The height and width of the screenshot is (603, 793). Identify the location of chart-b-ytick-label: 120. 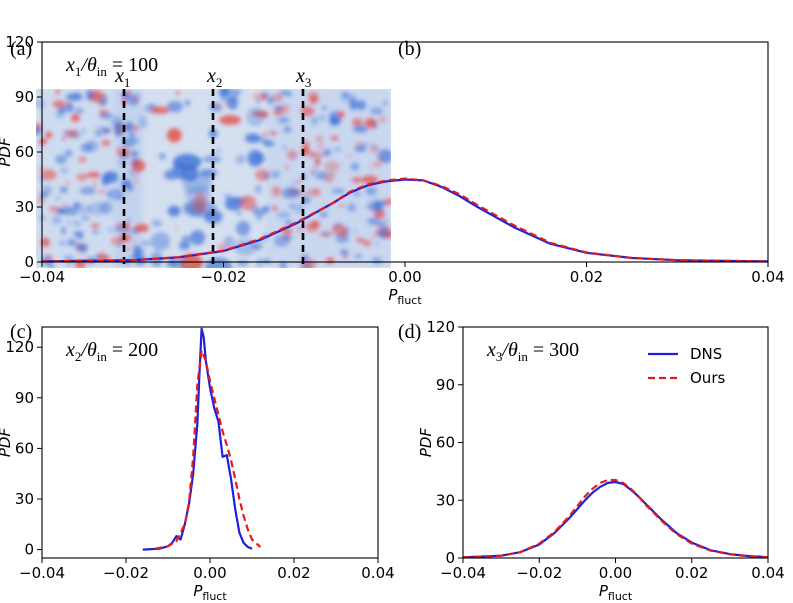
(19, 42).